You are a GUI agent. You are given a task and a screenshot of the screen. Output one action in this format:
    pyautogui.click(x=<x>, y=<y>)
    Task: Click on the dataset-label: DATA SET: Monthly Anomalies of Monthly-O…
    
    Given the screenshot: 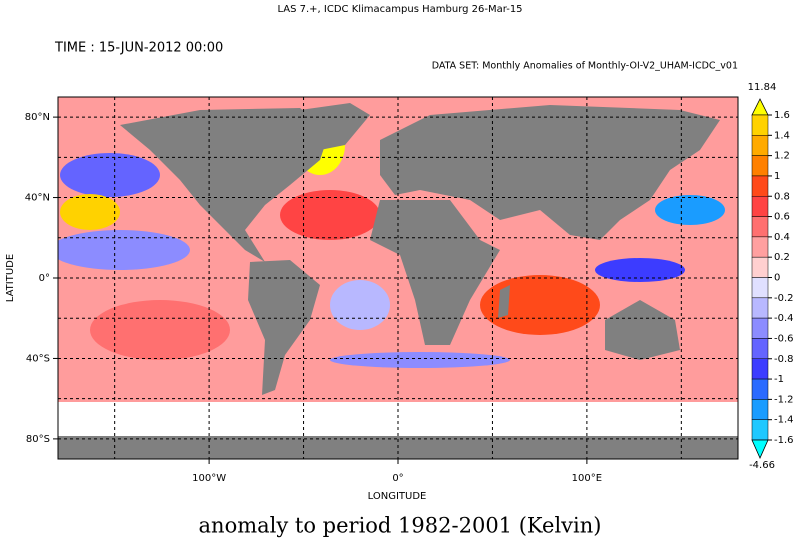 What is the action you would take?
    pyautogui.click(x=585, y=66)
    